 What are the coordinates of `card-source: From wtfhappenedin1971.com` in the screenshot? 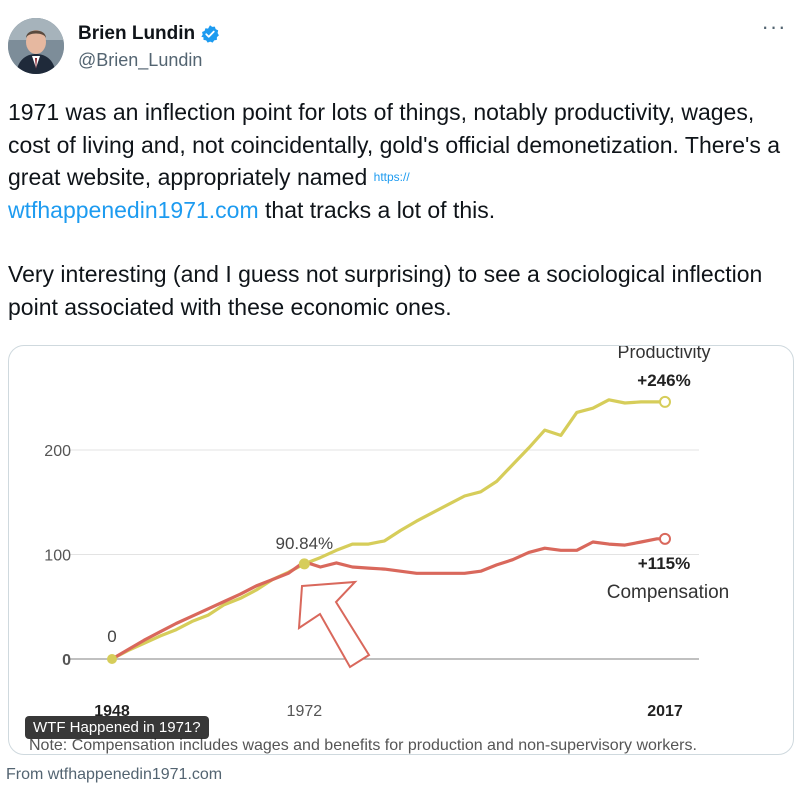 It's located at (114, 774).